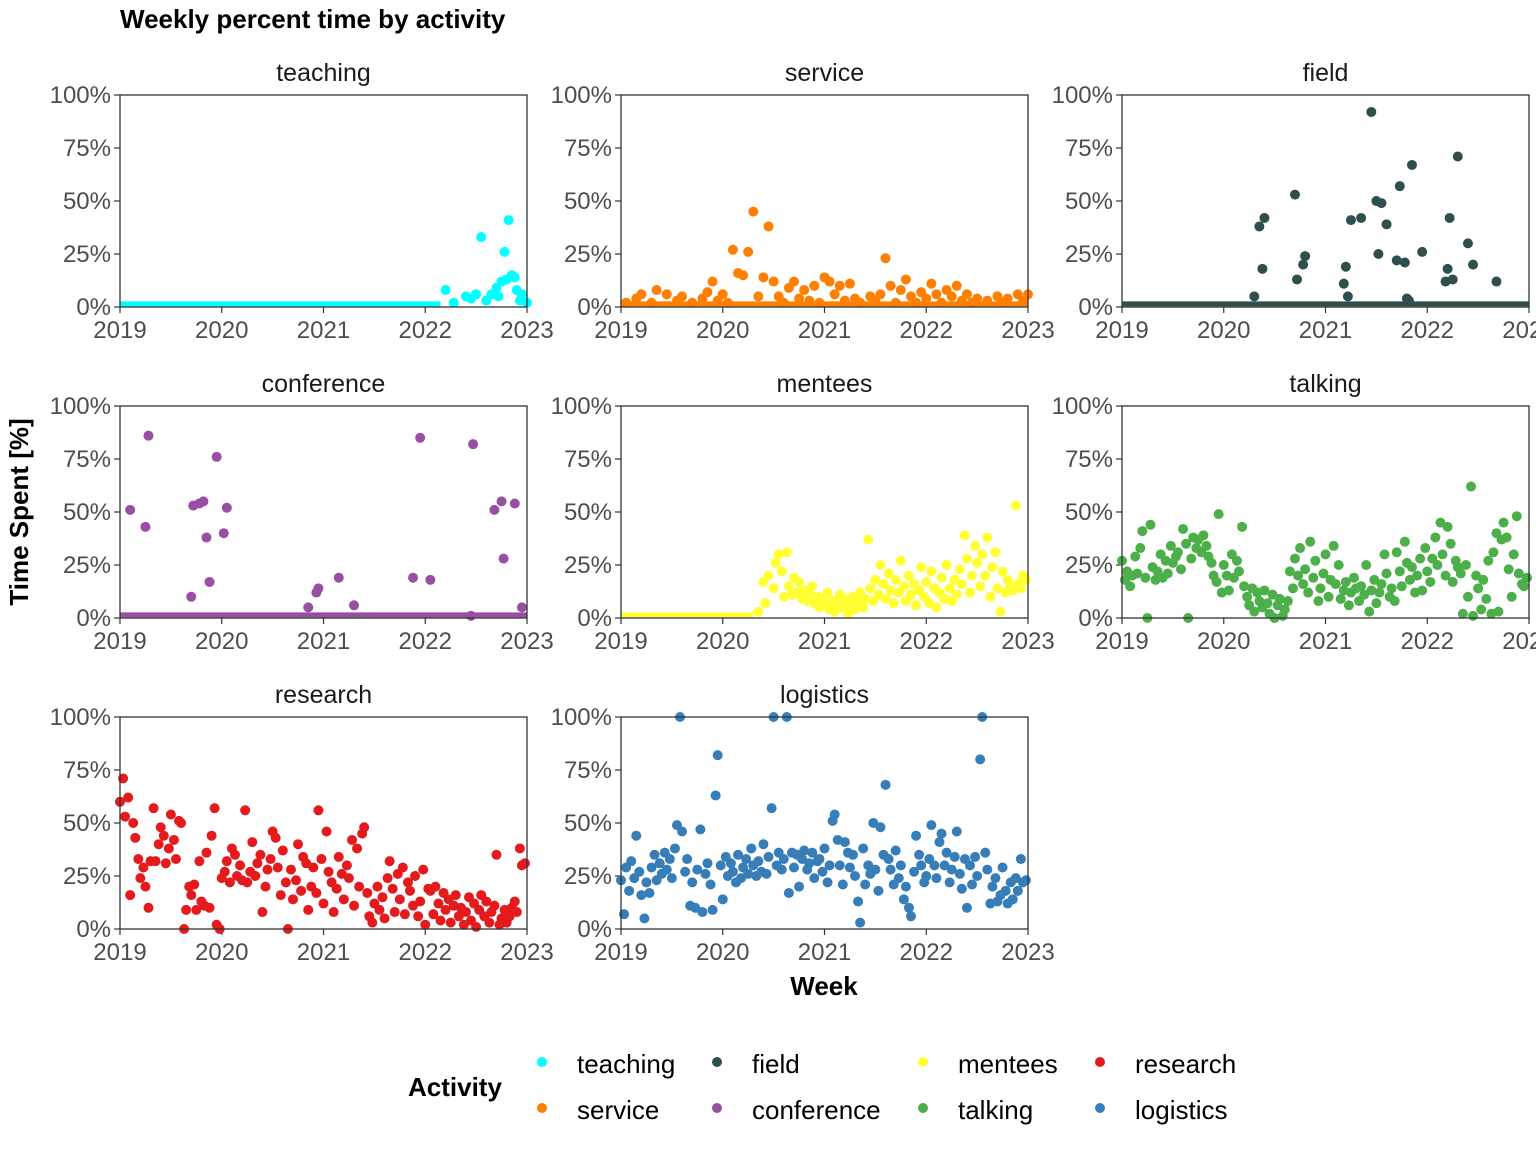 Image resolution: width=1536 pixels, height=1152 pixels. Describe the element at coordinates (504, 251) in the screenshot. I see `point-teaching` at that location.